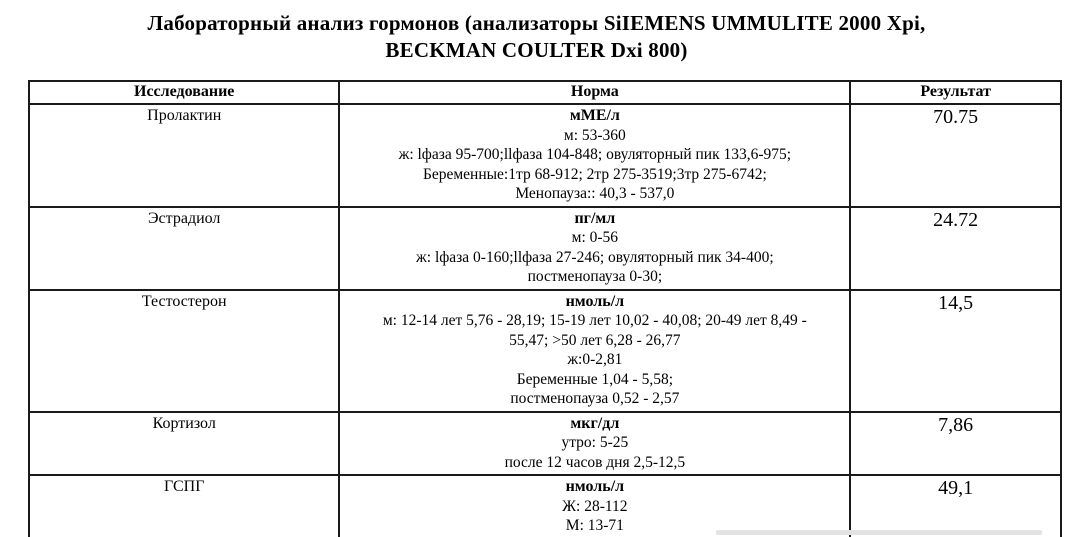 The width and height of the screenshot is (1073, 537). I want to click on column-header-test: Исследование, so click(184, 92).